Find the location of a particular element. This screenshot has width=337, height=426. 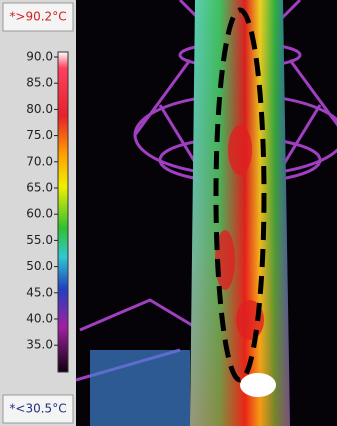

max-box is located at coordinates (38, 17).